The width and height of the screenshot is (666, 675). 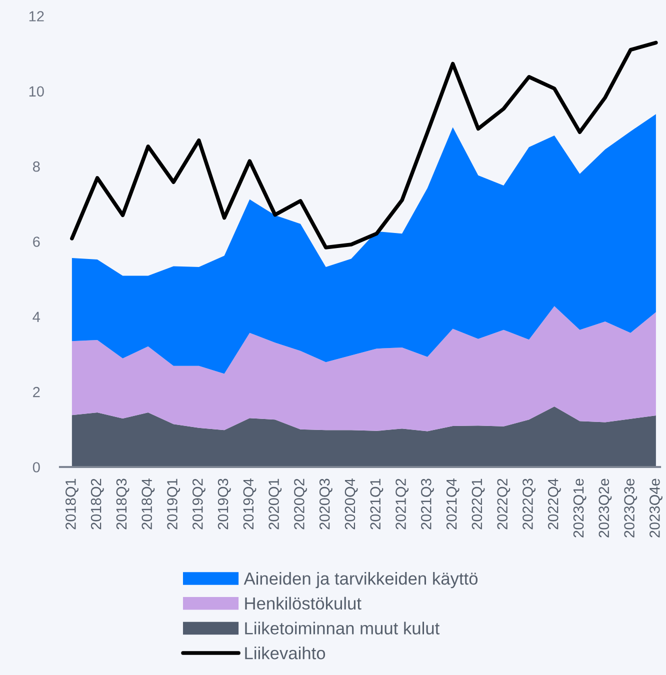 I want to click on x-tick-label: 2022Q3, so click(x=529, y=504).